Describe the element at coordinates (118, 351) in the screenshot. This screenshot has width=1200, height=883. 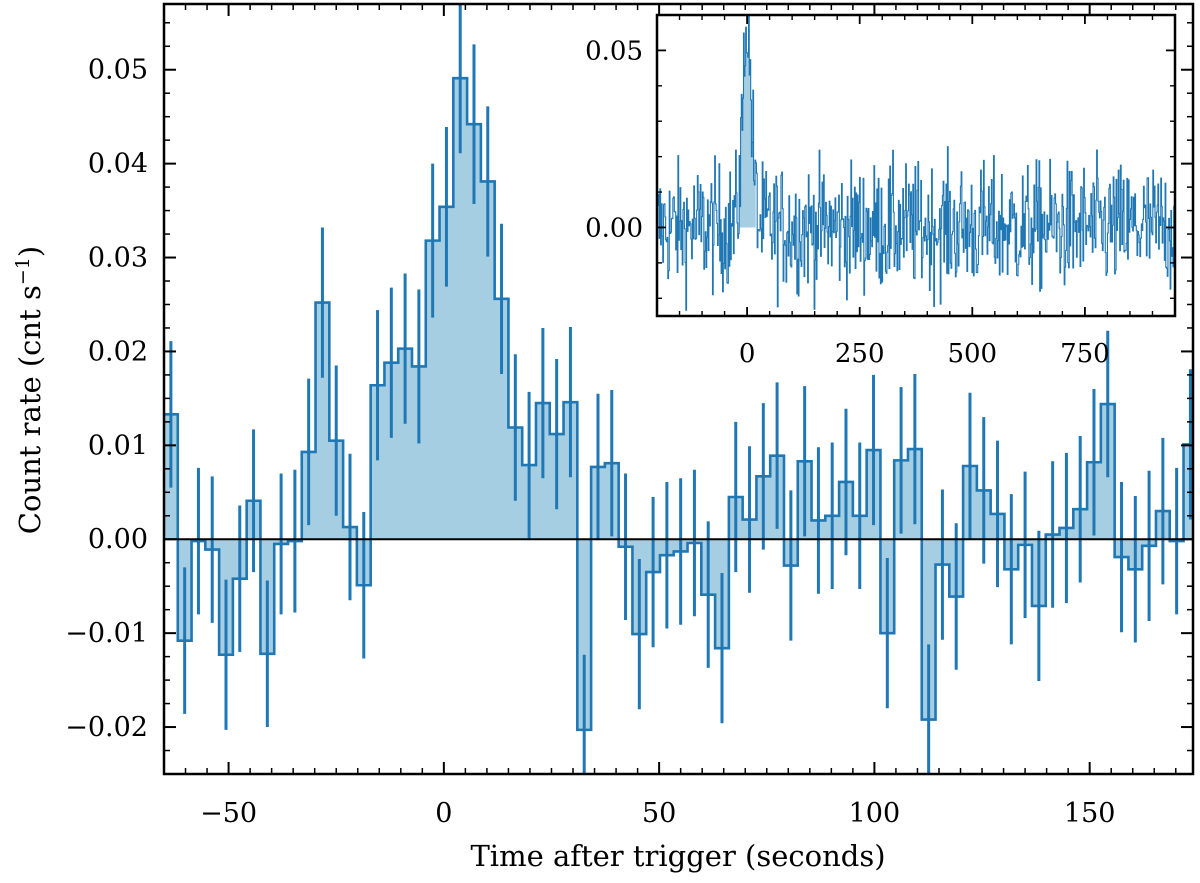
I see `y-tick-label: 0.02` at that location.